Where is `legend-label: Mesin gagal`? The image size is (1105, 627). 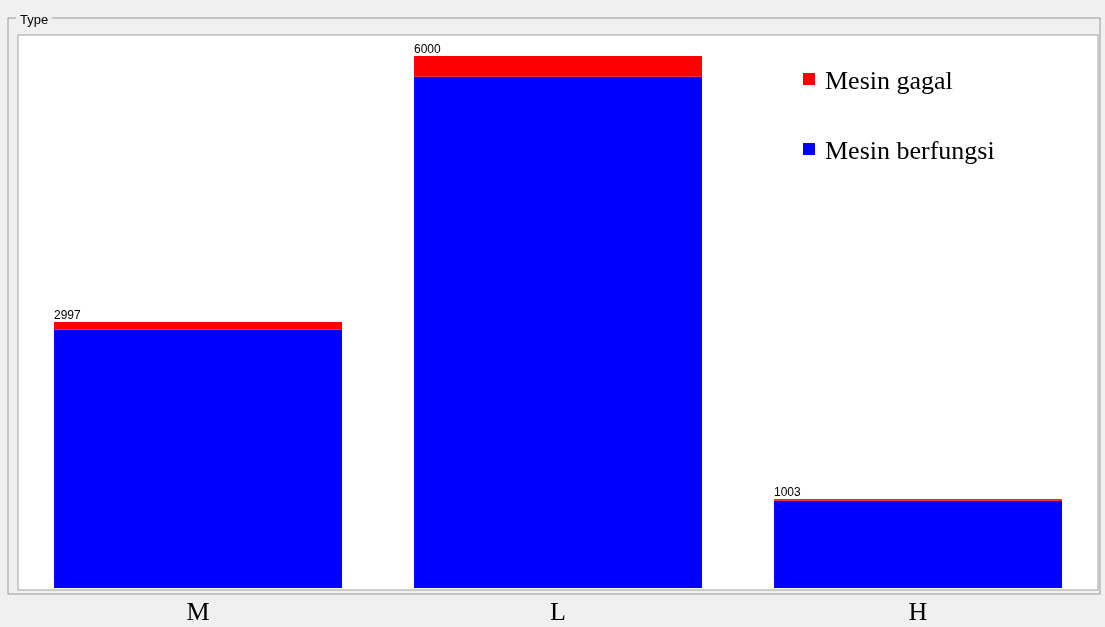
legend-label: Mesin gagal is located at coordinates (889, 80).